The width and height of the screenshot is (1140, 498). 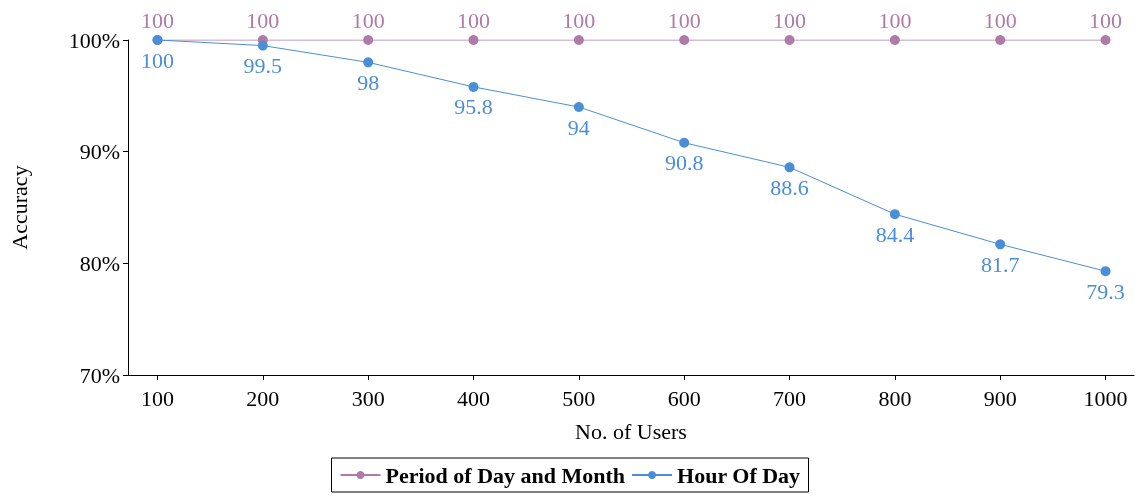 I want to click on y-axis-title: Accuracy, so click(x=19, y=207).